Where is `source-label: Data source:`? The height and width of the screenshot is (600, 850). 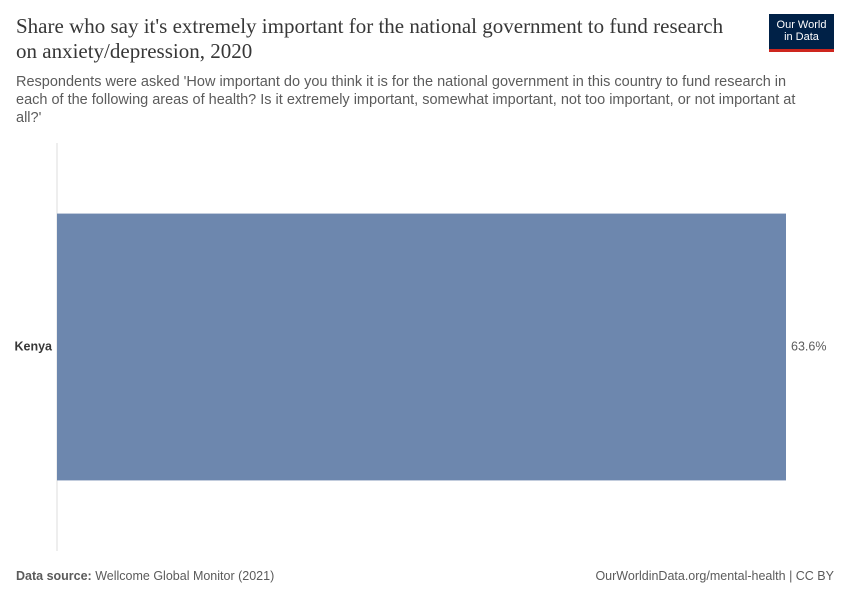
source-label: Data source: is located at coordinates (54, 576).